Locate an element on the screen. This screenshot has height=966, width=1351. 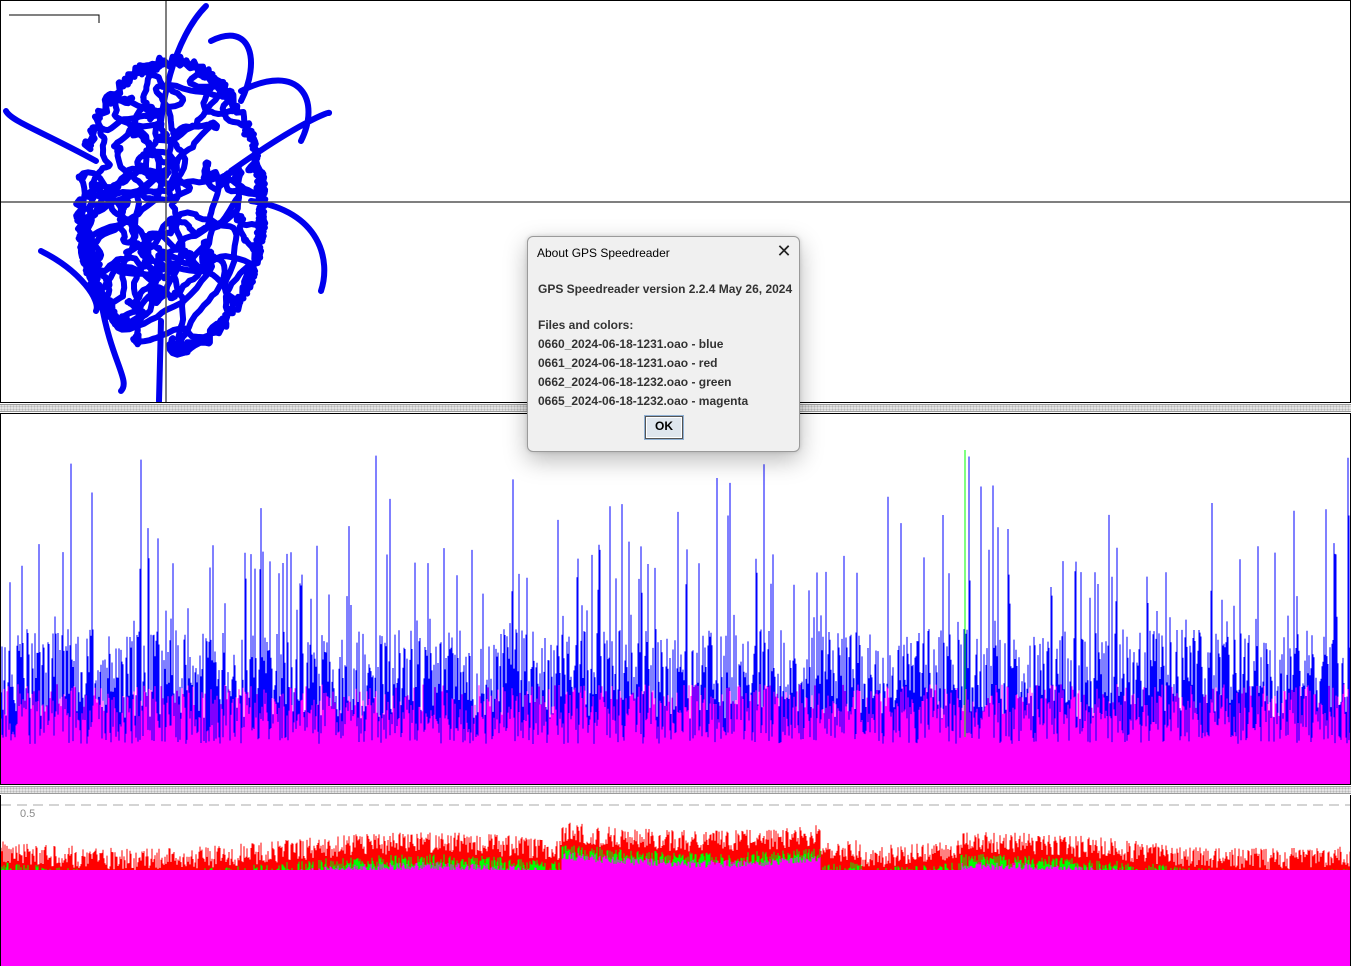
file-entry-blue: 0660_2024-06-18-1231.oao - blue is located at coordinates (631, 344).